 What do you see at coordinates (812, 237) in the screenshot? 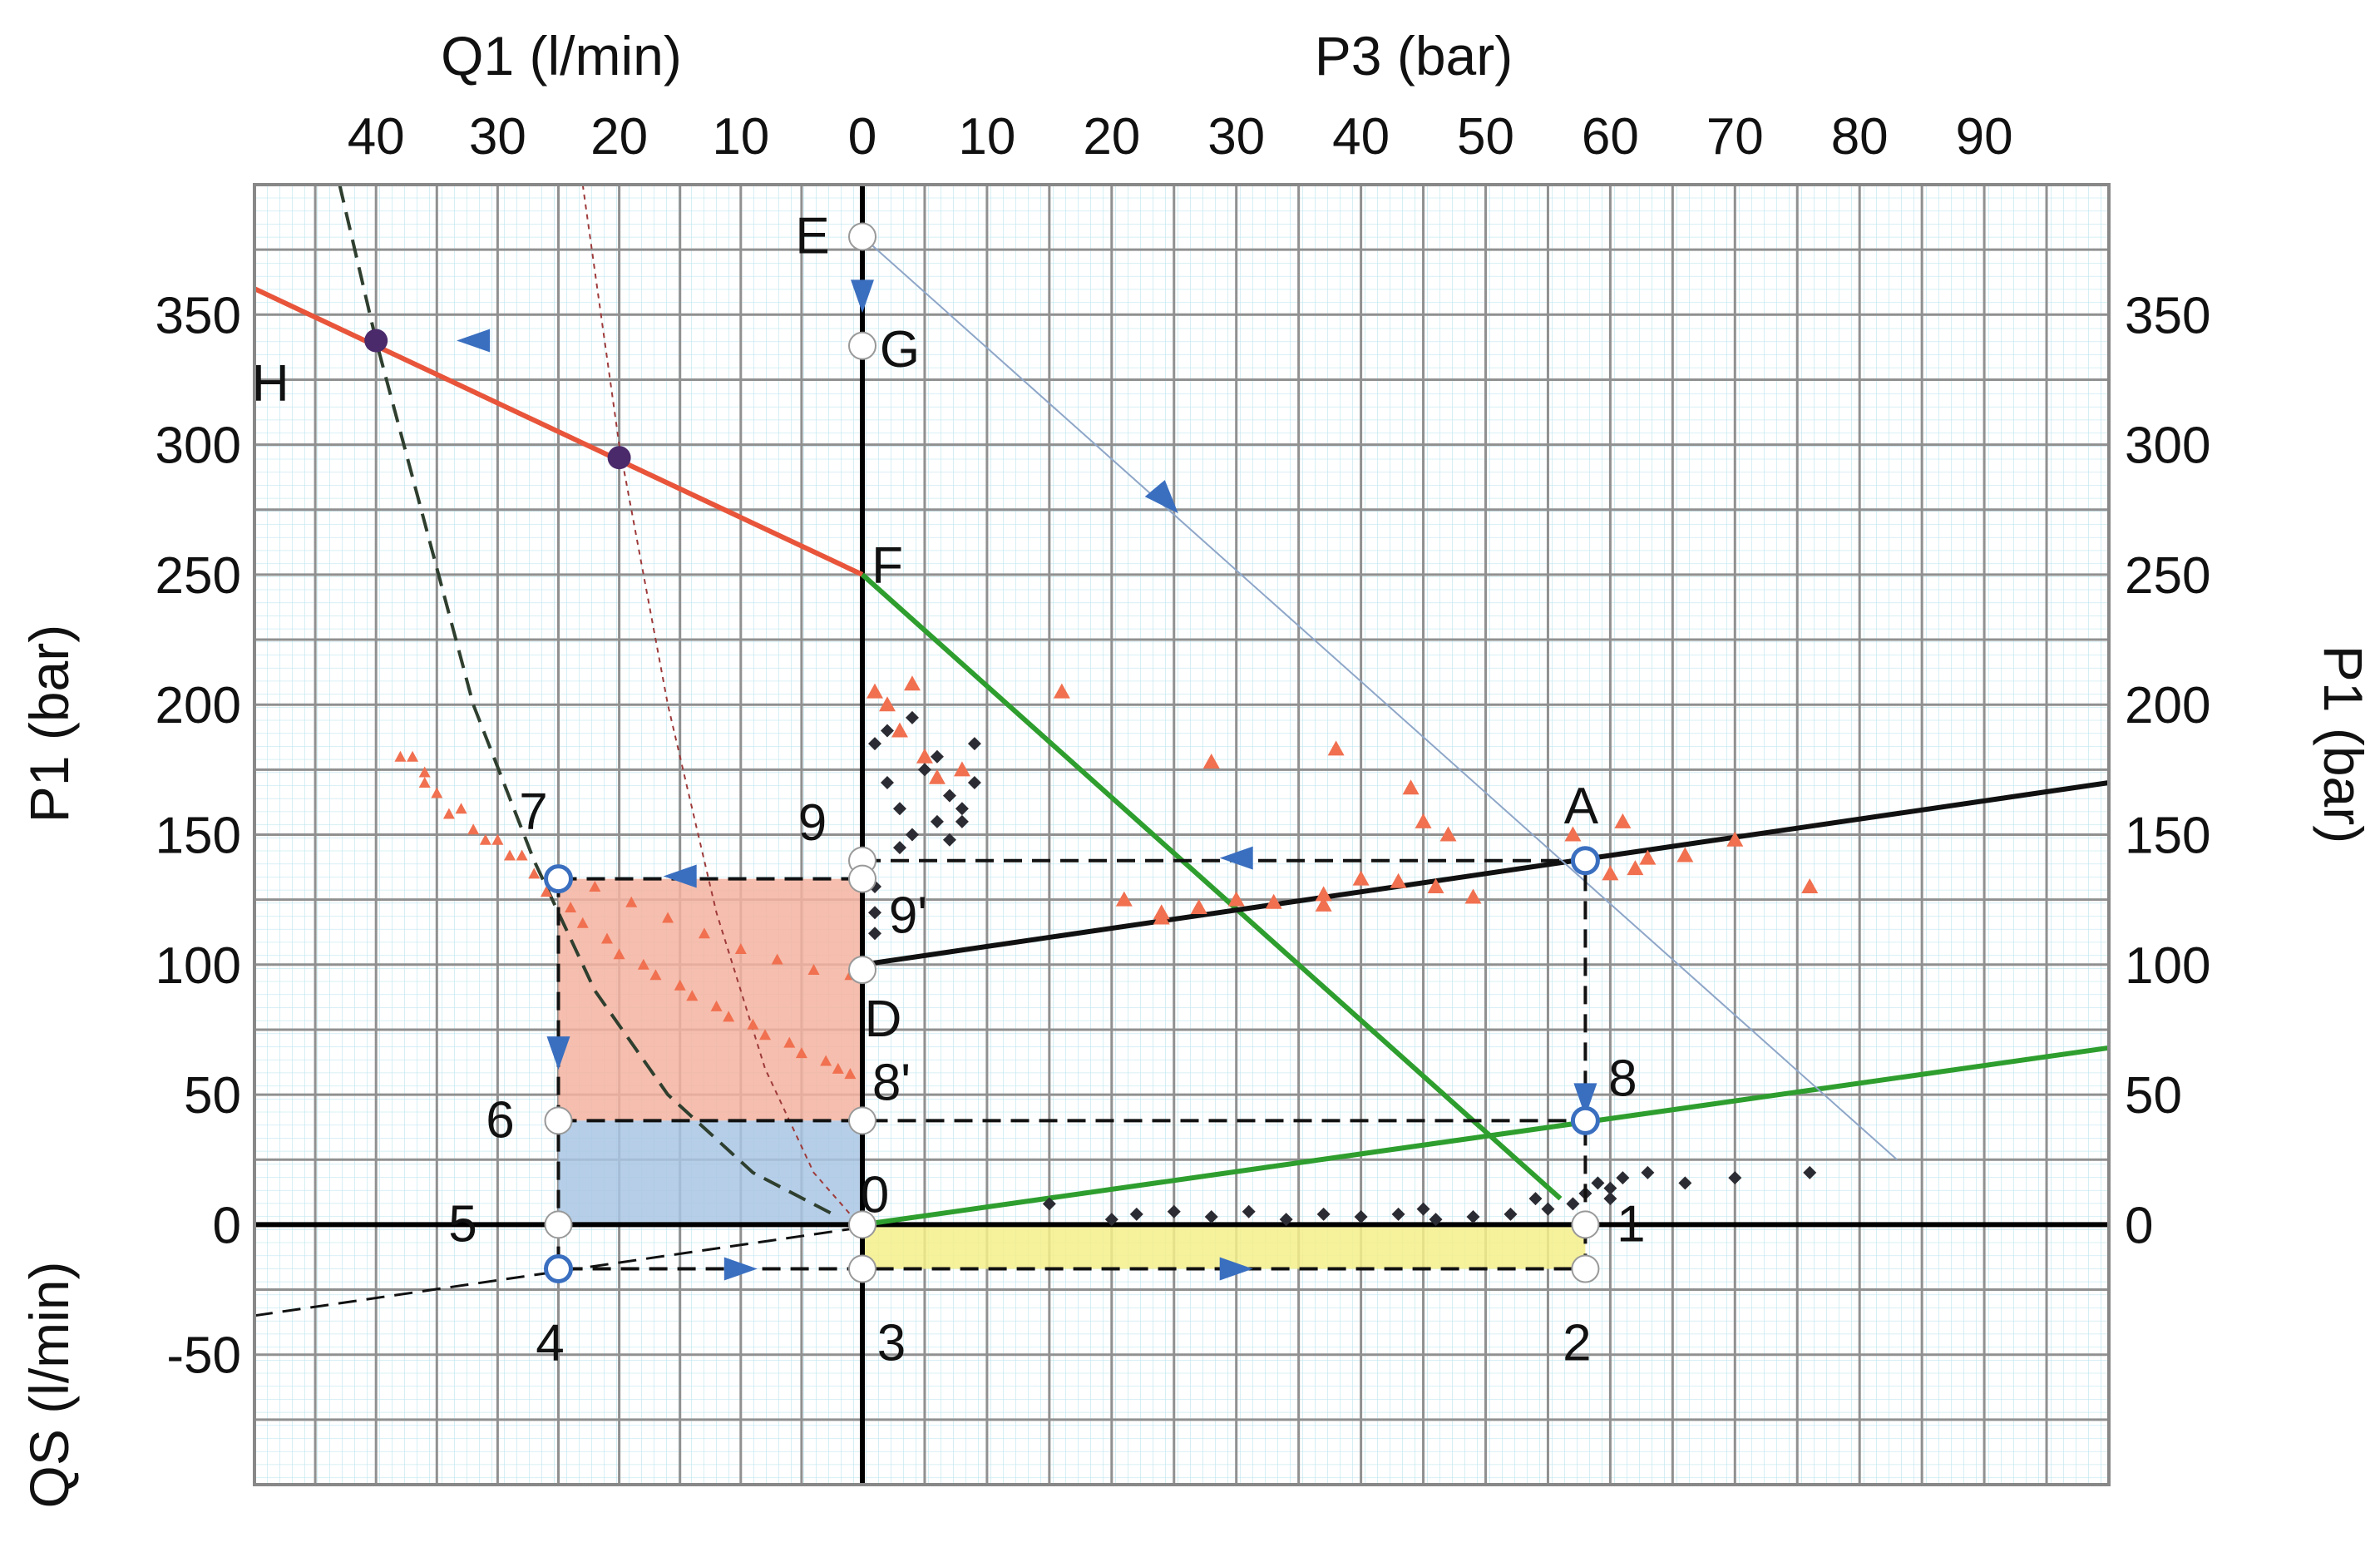
I see `point-label: E` at bounding box center [812, 237].